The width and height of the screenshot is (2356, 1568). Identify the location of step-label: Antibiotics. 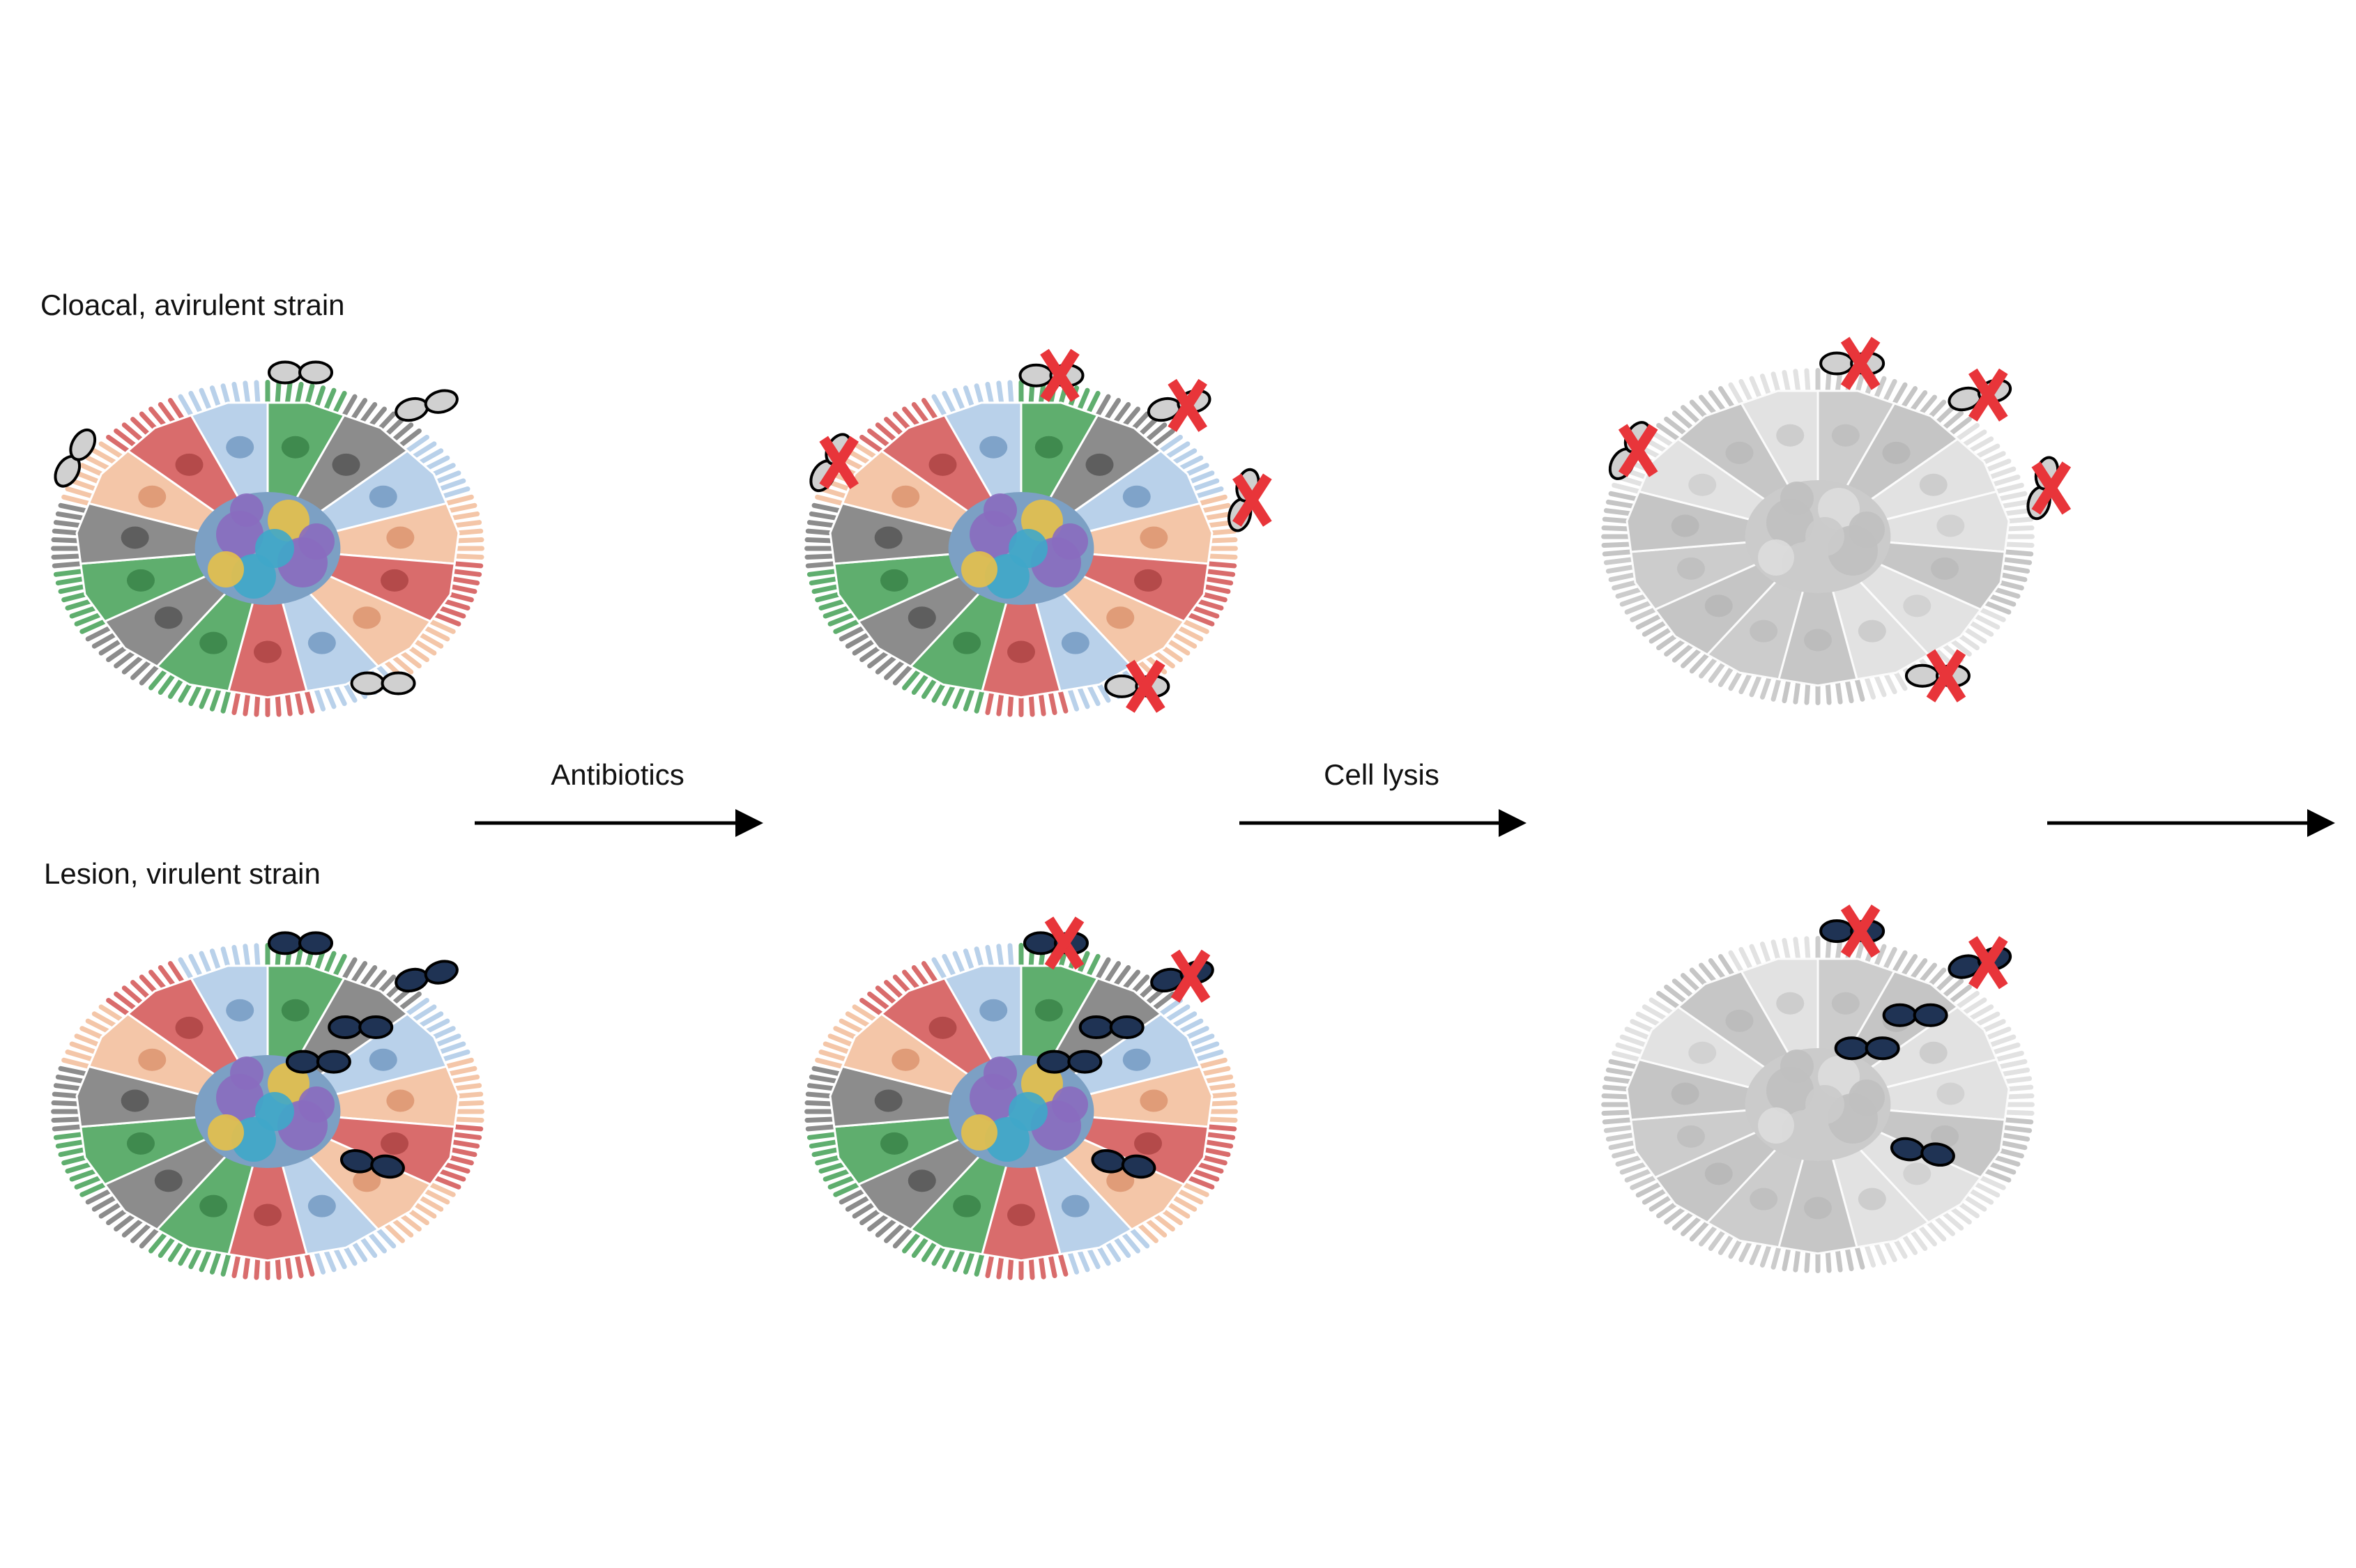
(618, 774).